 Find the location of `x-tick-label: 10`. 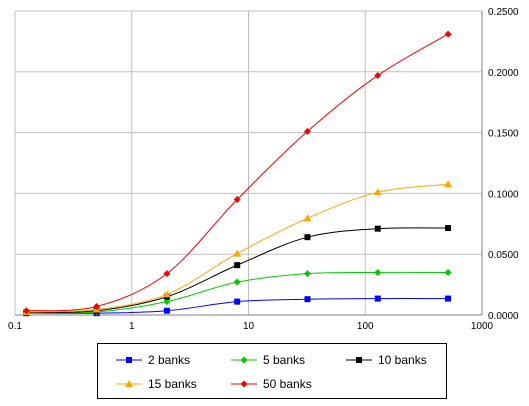

x-tick-label: 10 is located at coordinates (249, 326).